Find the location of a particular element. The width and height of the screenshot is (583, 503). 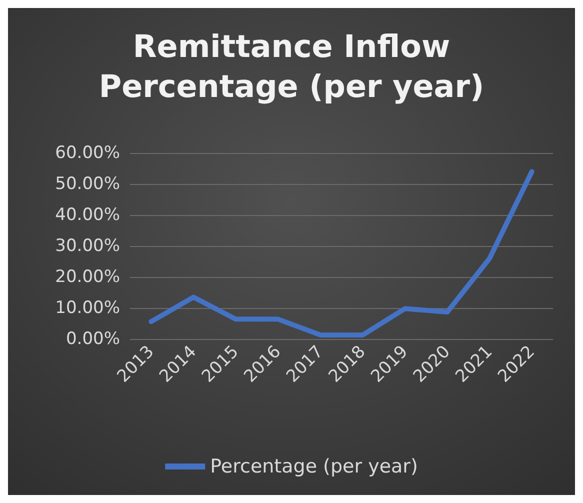

y-tick-label: 40.00% is located at coordinates (87, 215).